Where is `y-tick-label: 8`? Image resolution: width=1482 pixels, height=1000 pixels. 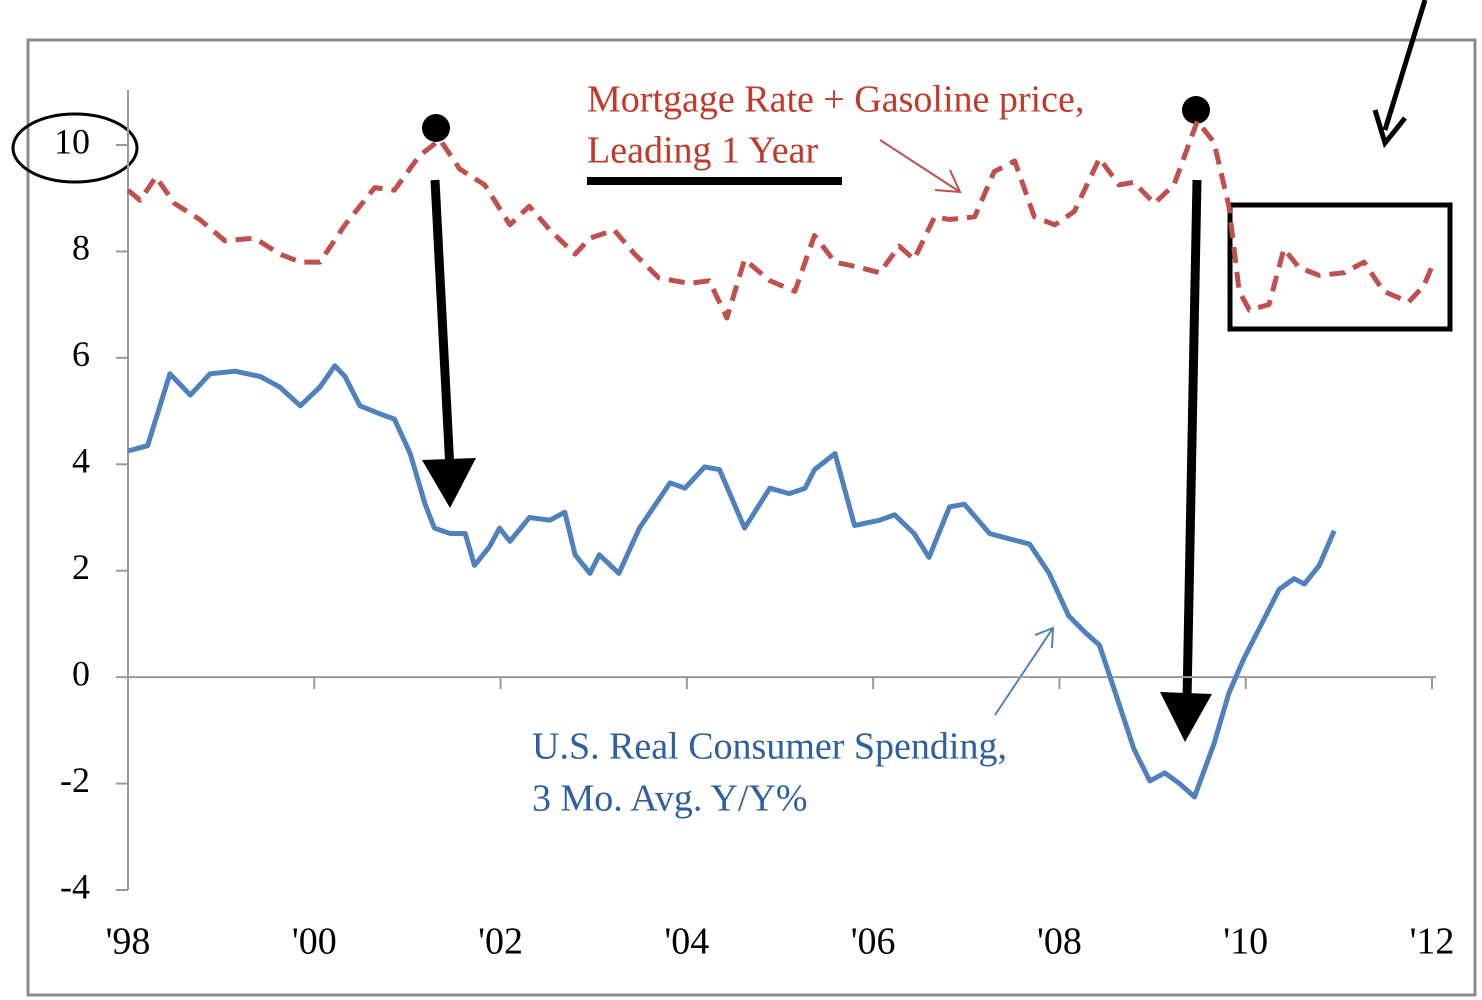 y-tick-label: 8 is located at coordinates (81, 248).